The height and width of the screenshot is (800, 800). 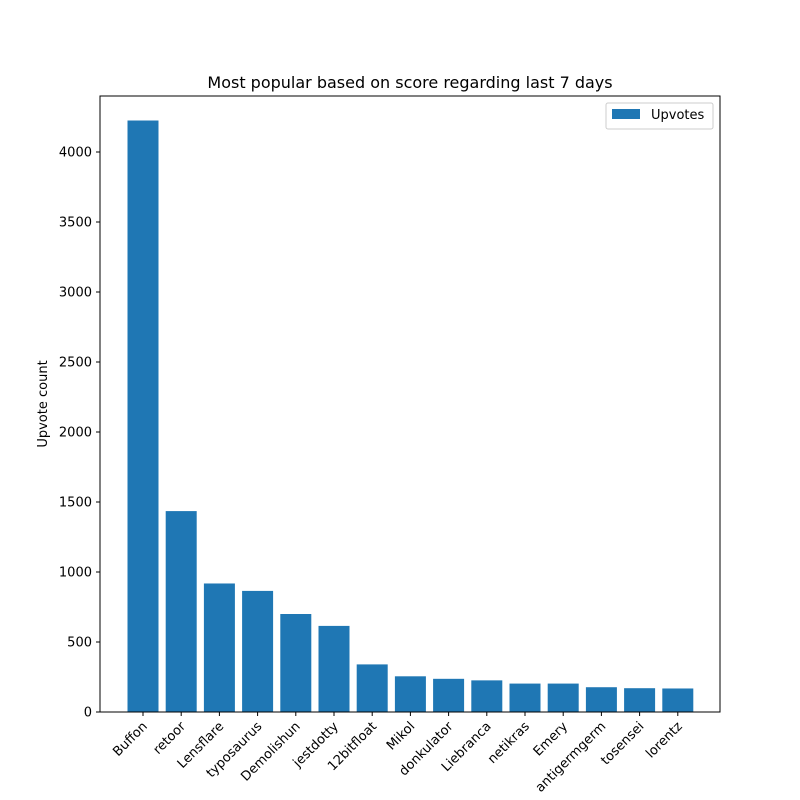 I want to click on legend-label-upvotes: Upvotes, so click(x=678, y=115).